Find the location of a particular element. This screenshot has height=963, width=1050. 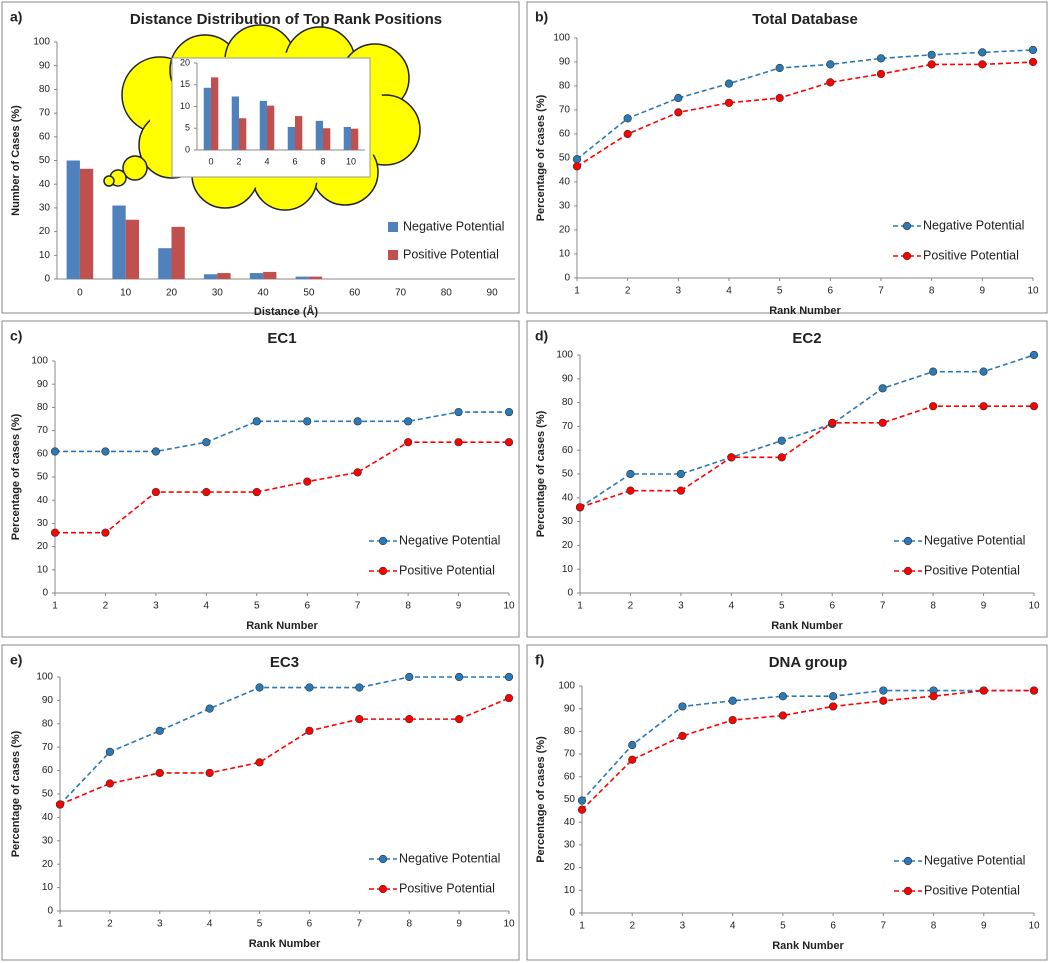

panel-label: f) is located at coordinates (539, 660).